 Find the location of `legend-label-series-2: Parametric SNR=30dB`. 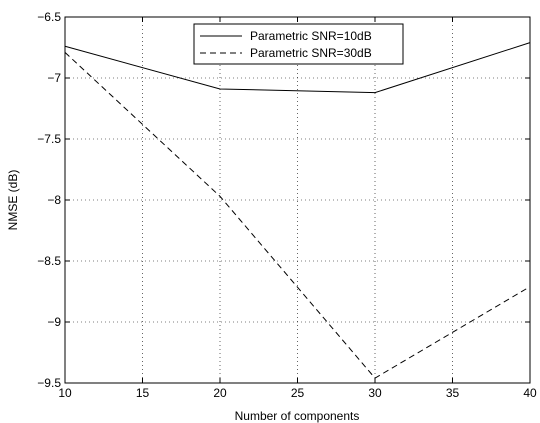

legend-label-series-2: Parametric SNR=30dB is located at coordinates (311, 53).